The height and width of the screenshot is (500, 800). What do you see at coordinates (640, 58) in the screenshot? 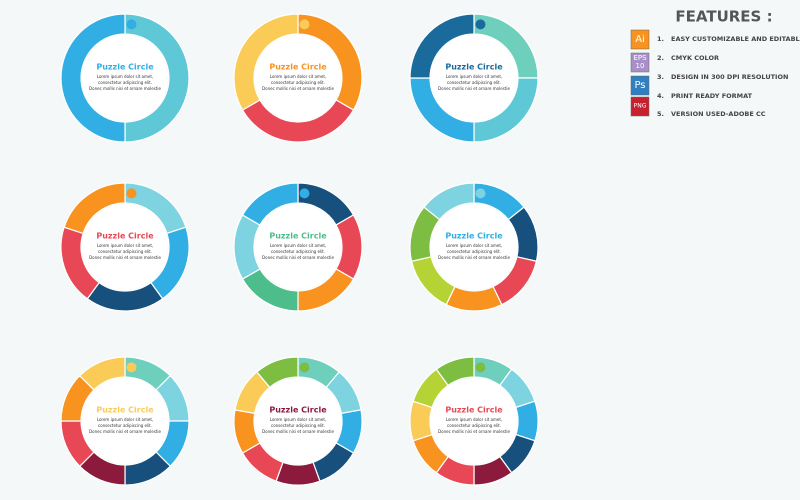
I see `feature-icon-label: EPS` at bounding box center [640, 58].